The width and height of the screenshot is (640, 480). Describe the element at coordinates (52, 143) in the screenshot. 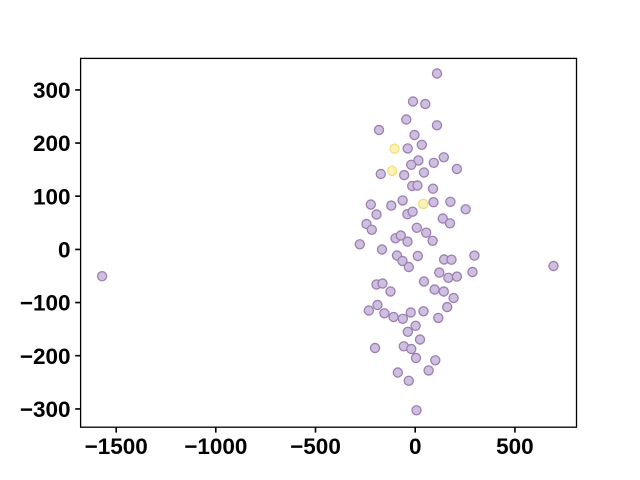

I see `svg-text: 200` at that location.